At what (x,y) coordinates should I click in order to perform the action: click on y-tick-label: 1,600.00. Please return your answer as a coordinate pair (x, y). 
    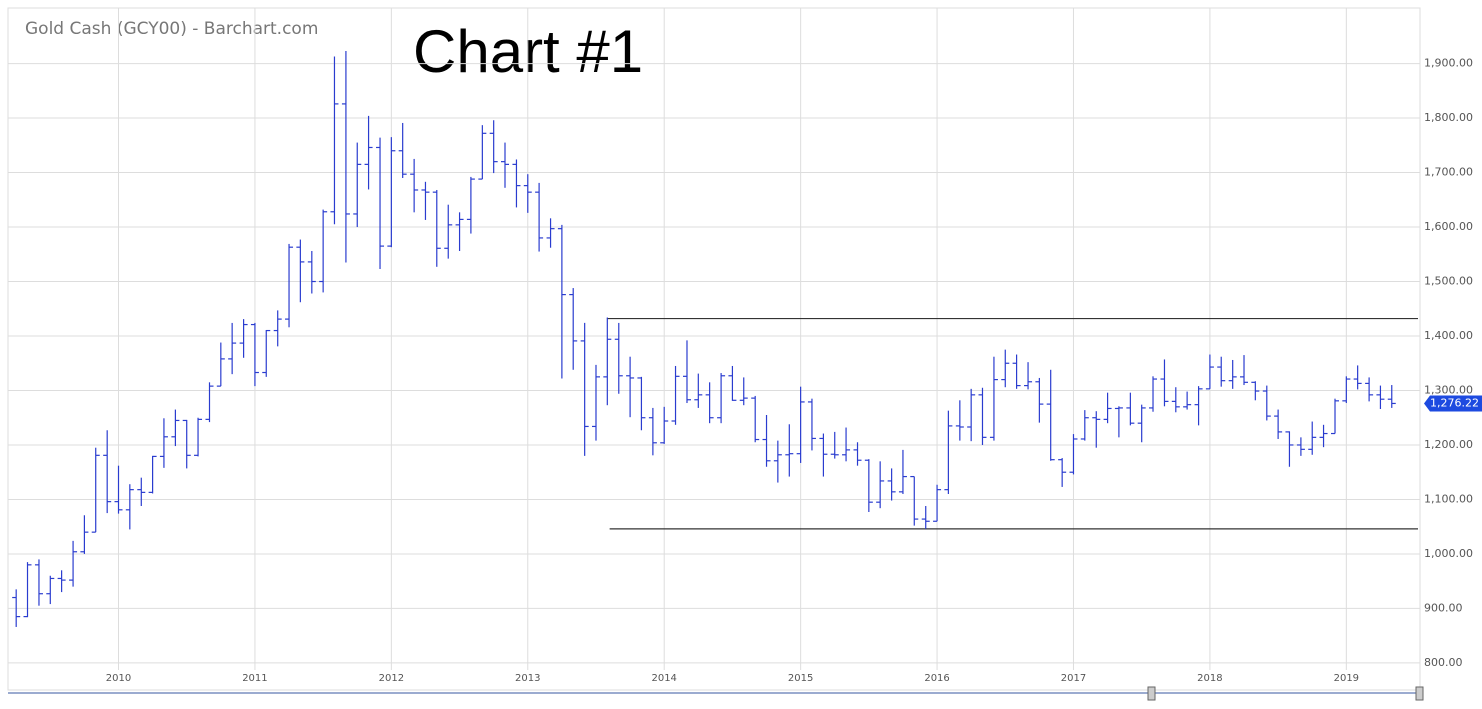
    Looking at the image, I should click on (1448, 226).